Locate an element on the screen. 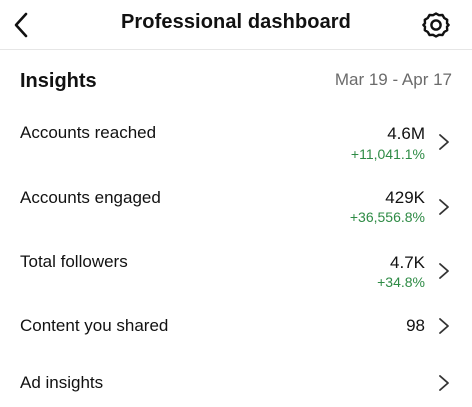 The image size is (472, 407). insight-value: 4.7K is located at coordinates (407, 262).